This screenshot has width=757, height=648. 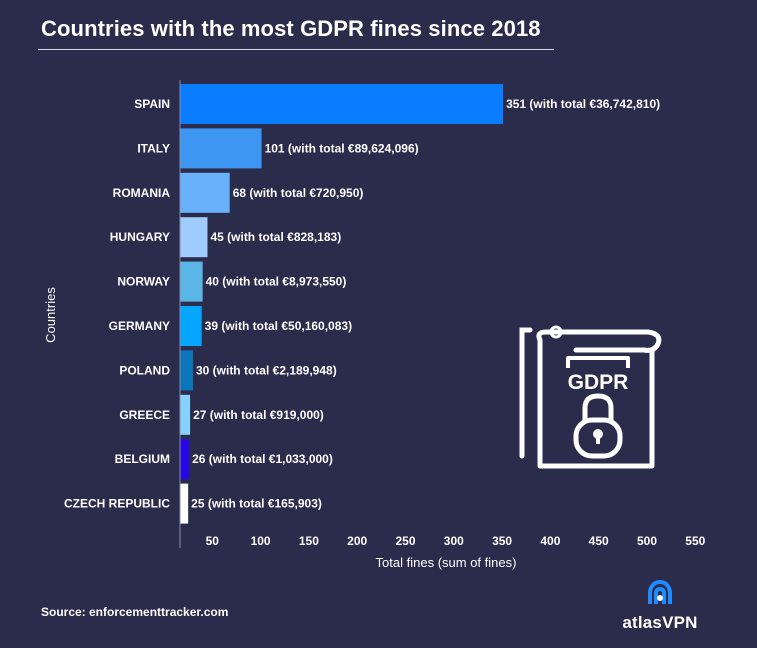 I want to click on atlasvpn-logo-icon, so click(x=660, y=592).